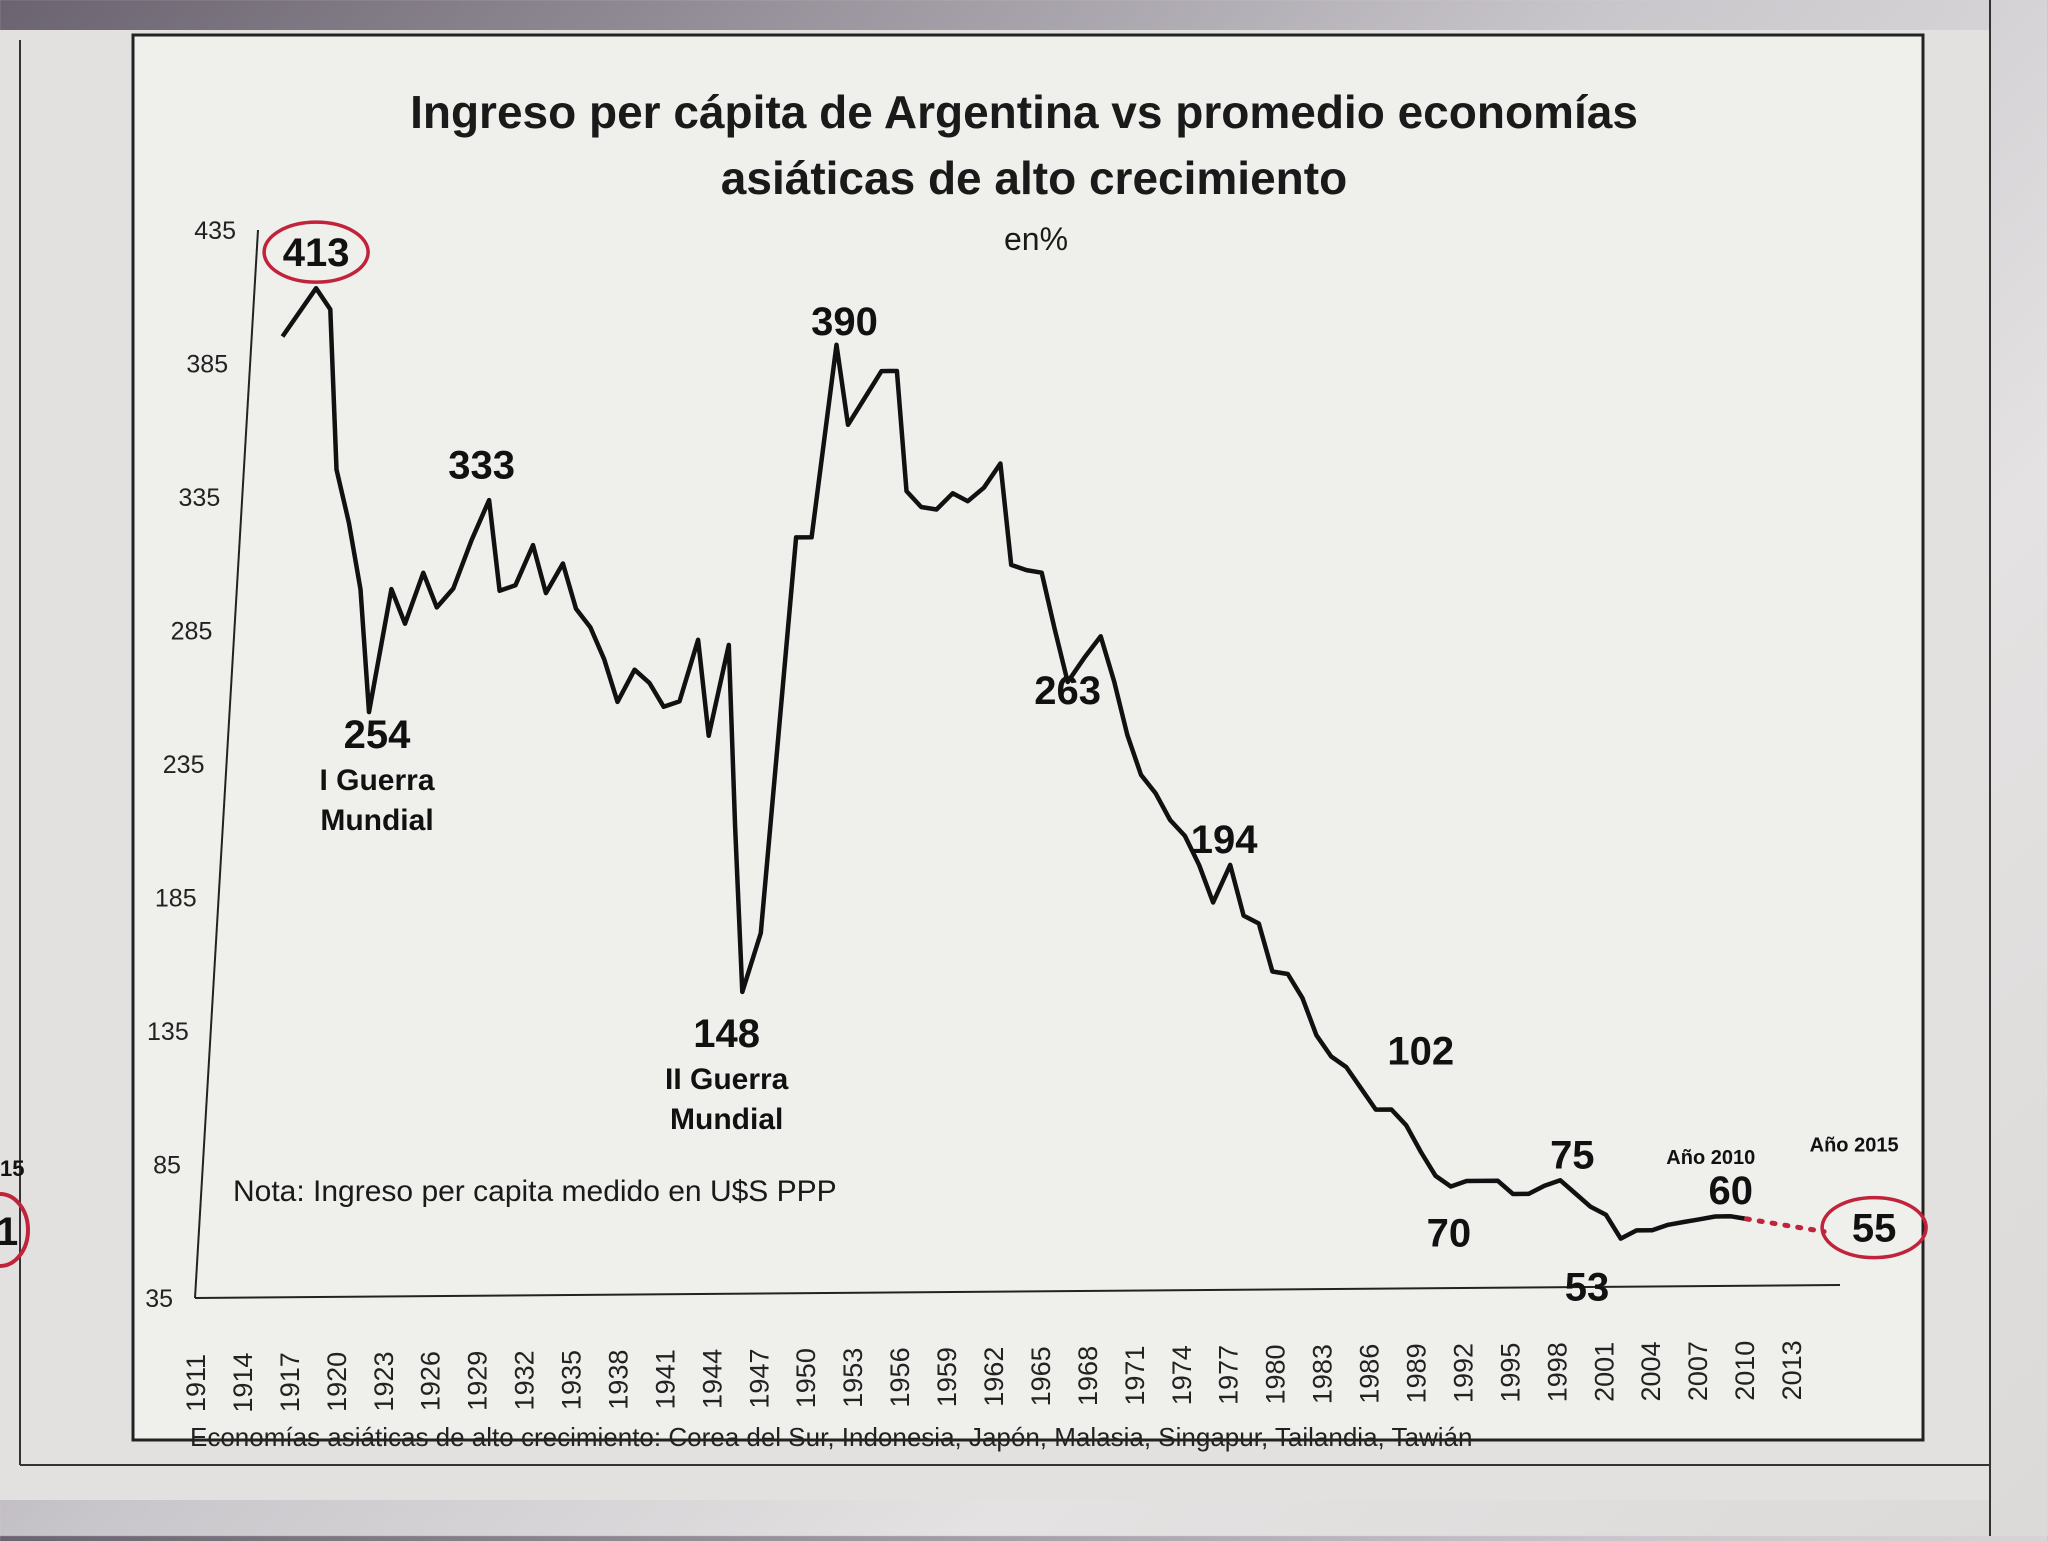  I want to click on x-tick-label: 1920, so click(337, 1382).